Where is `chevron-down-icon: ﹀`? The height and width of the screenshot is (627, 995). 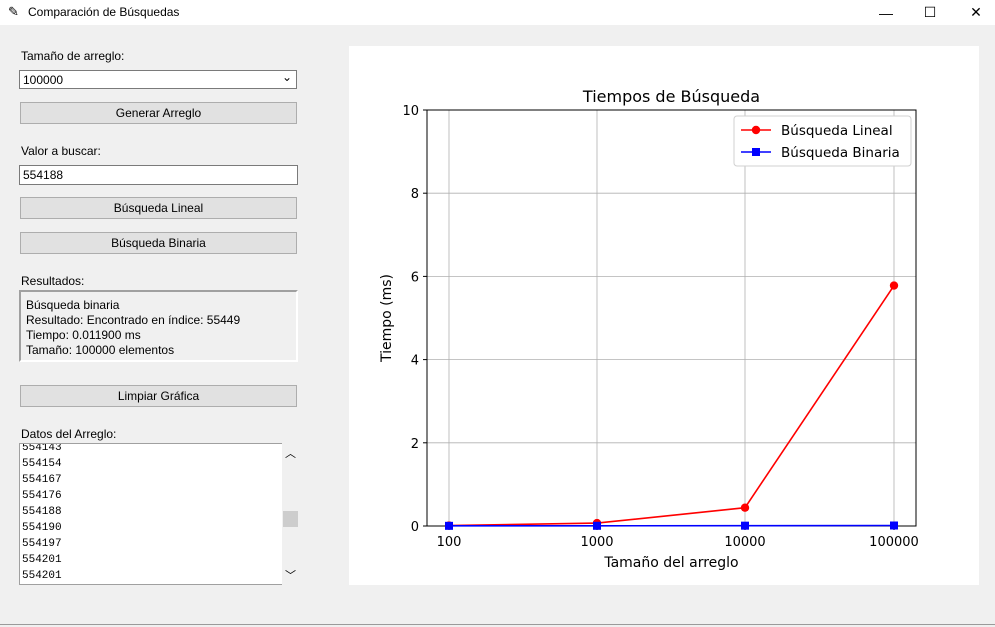
chevron-down-icon: ﹀ is located at coordinates (290, 576).